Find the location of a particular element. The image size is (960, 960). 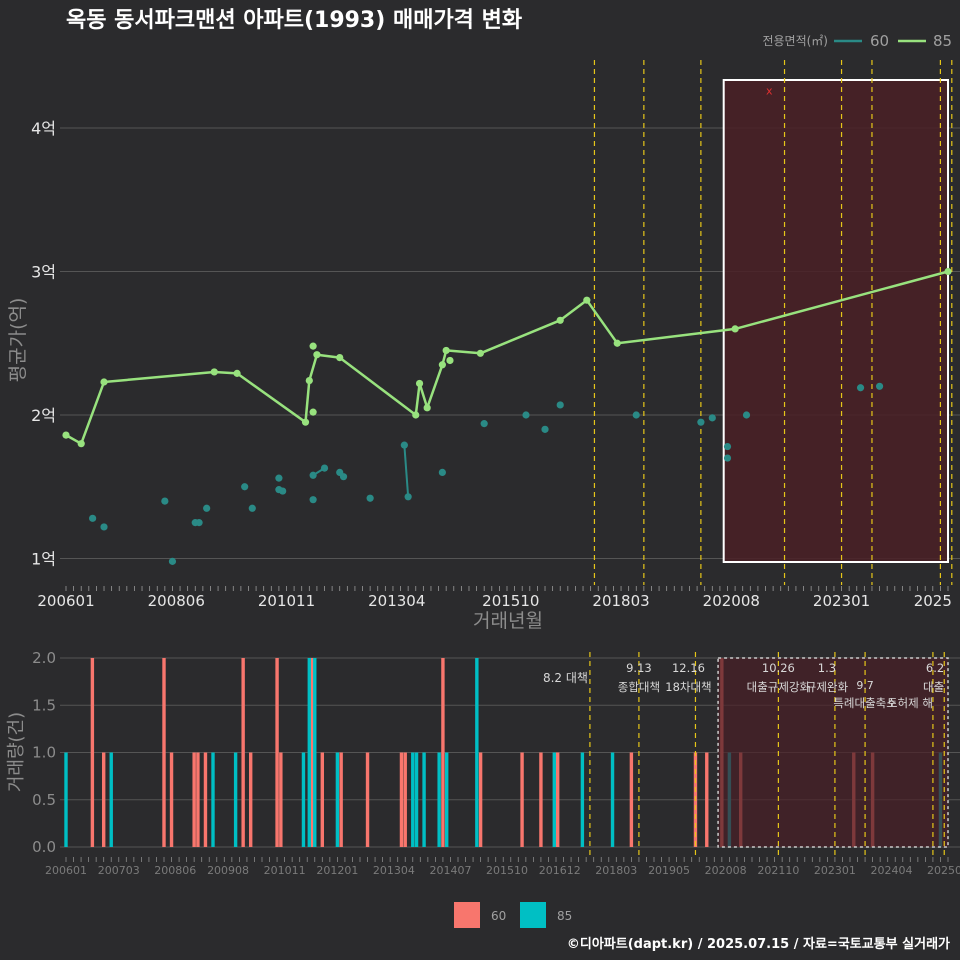

volume-x-tick-label: 201407 is located at coordinates (450, 870).